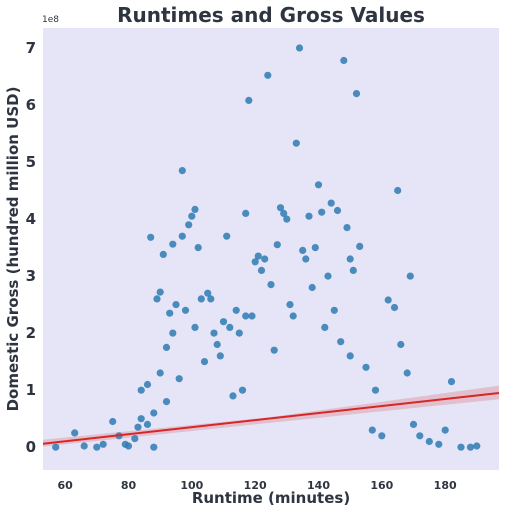 This screenshot has width=507, height=514. Describe the element at coordinates (13, 249) in the screenshot. I see `y-axis-label: Domestic Gross (hundred million USD)` at that location.